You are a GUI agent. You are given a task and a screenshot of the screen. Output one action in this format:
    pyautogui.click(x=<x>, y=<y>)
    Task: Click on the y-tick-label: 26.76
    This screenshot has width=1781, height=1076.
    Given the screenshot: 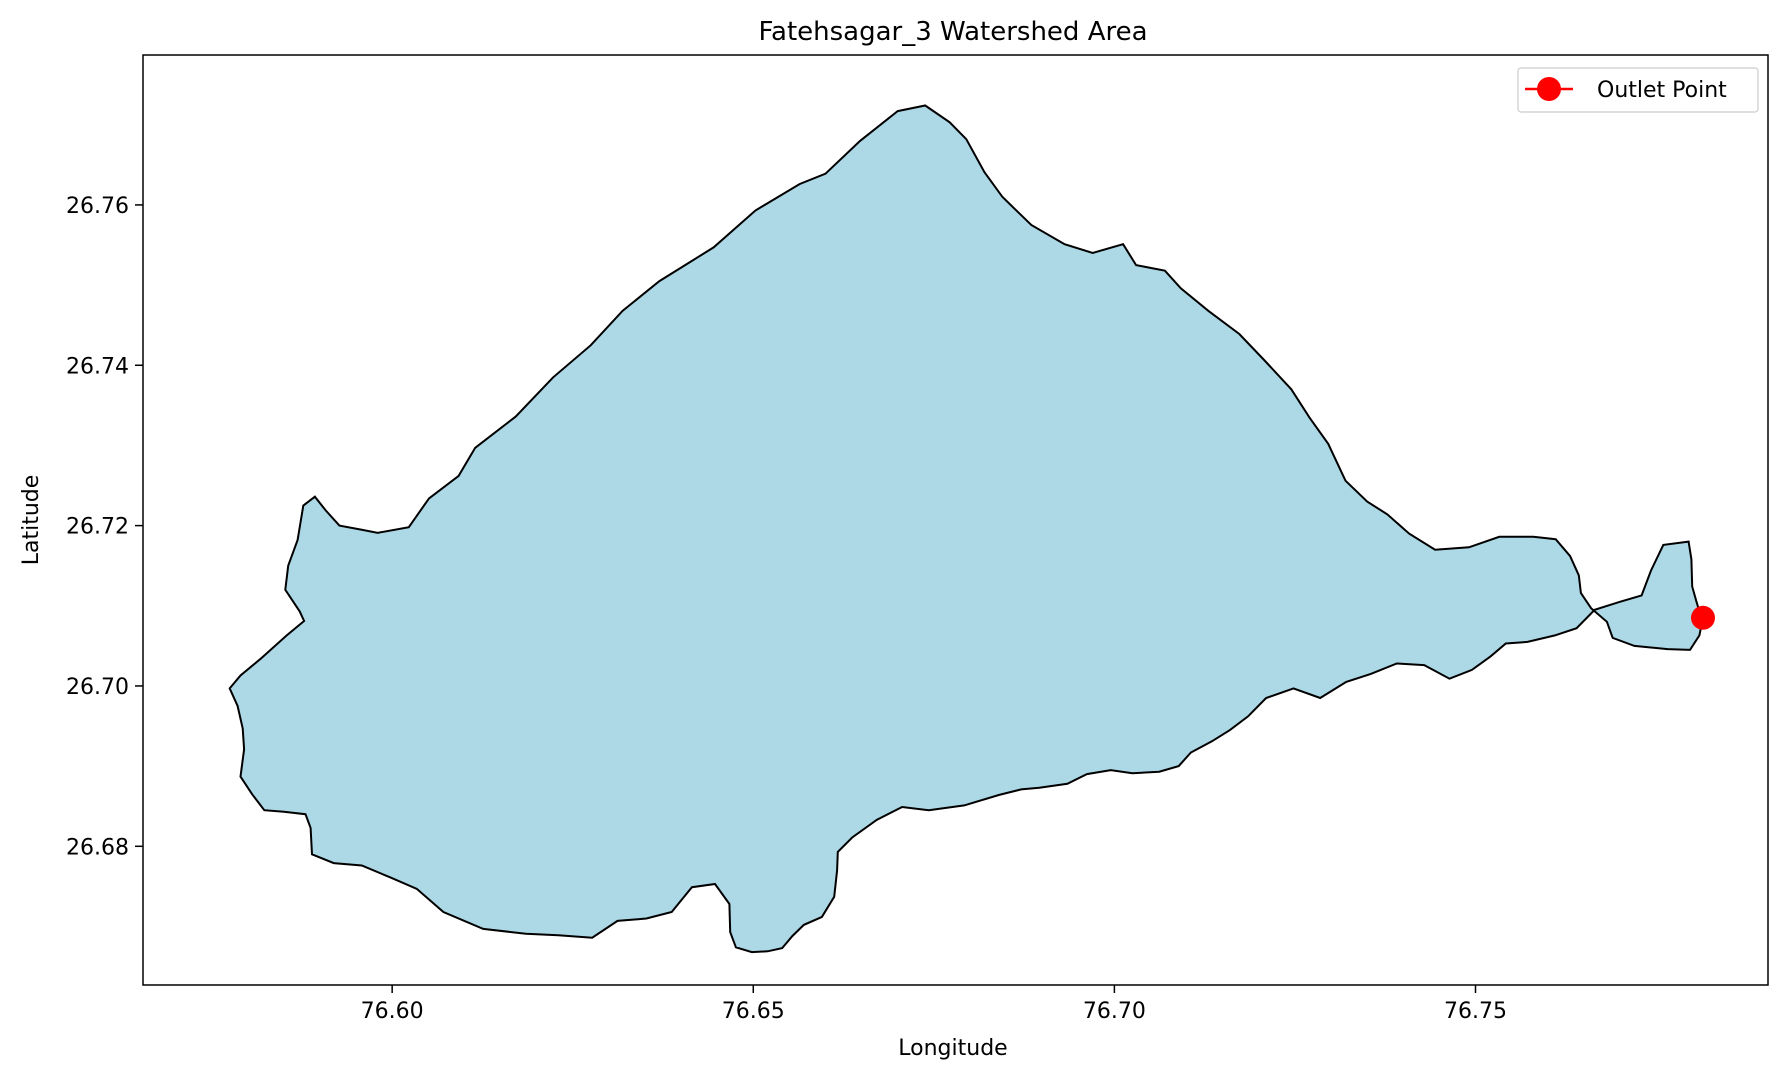 What is the action you would take?
    pyautogui.click(x=97, y=206)
    